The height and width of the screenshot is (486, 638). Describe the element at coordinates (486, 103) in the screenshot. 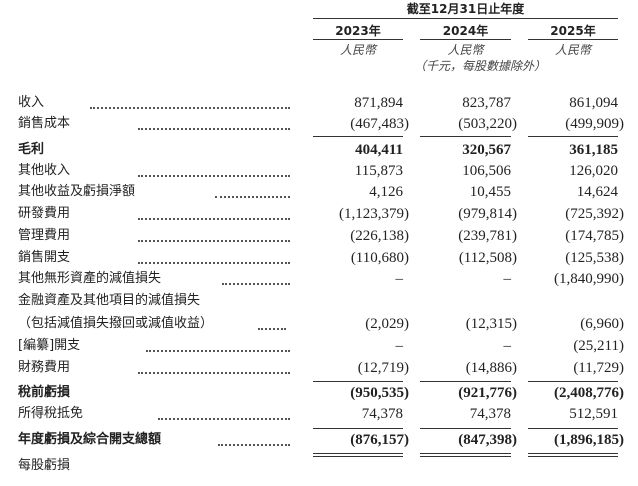

I see `value-2024: 823,787` at that location.